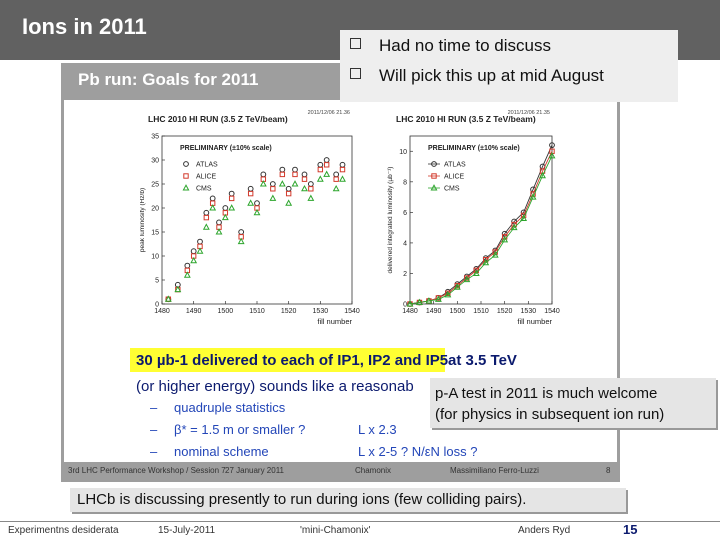 This screenshot has width=720, height=540. I want to click on x-tick-label: 1530, so click(529, 311).